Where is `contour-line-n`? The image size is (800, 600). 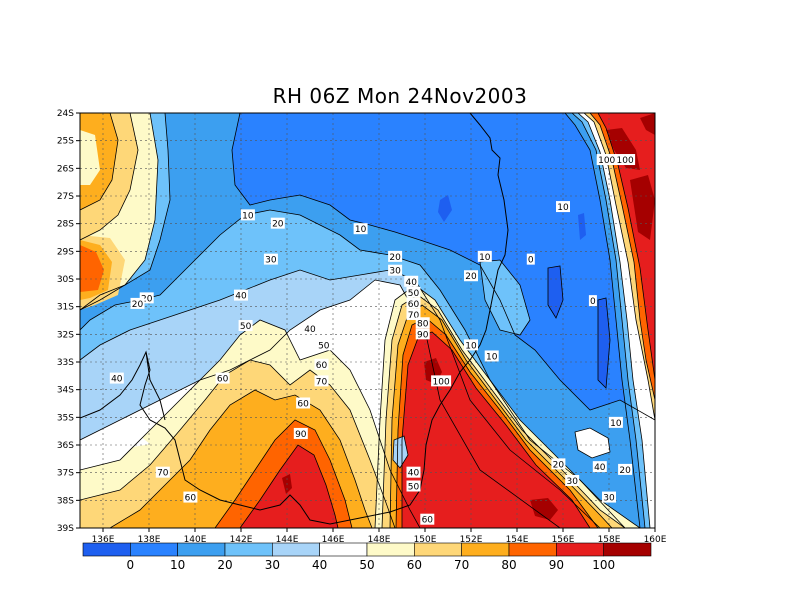
contour-line-n is located at coordinates (497, 422).